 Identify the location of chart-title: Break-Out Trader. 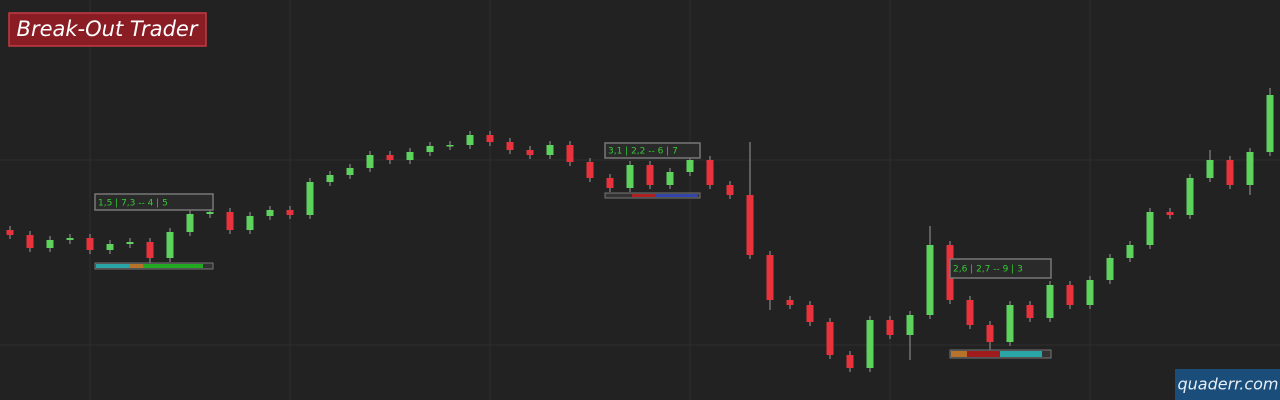
(108, 29).